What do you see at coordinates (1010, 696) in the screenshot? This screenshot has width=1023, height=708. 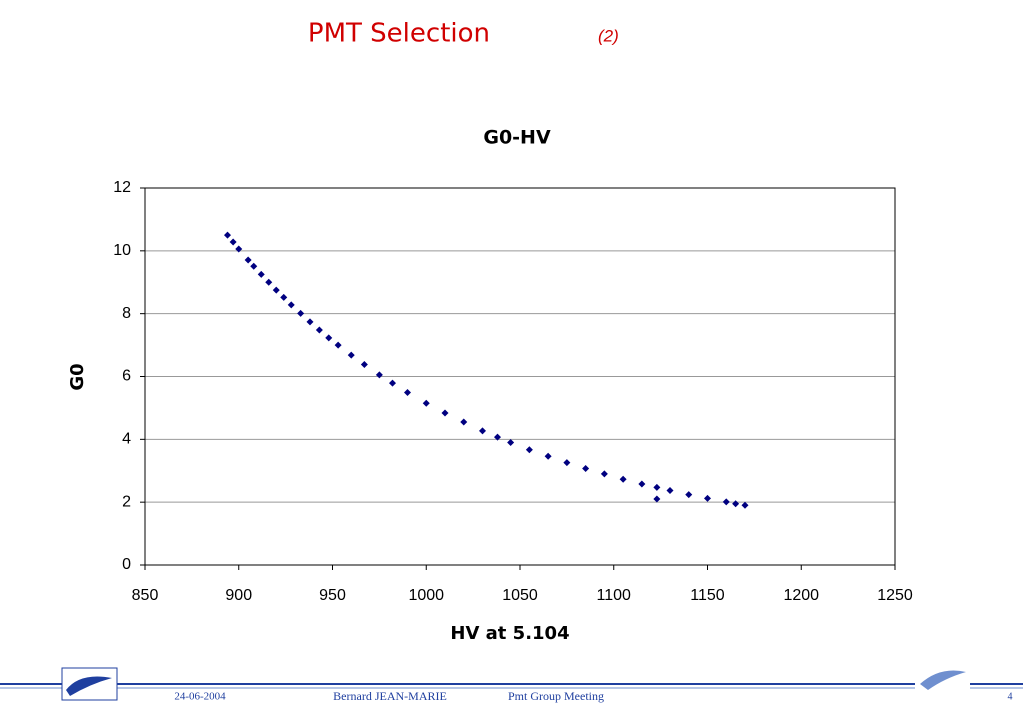 I see `footer-page: 4` at bounding box center [1010, 696].